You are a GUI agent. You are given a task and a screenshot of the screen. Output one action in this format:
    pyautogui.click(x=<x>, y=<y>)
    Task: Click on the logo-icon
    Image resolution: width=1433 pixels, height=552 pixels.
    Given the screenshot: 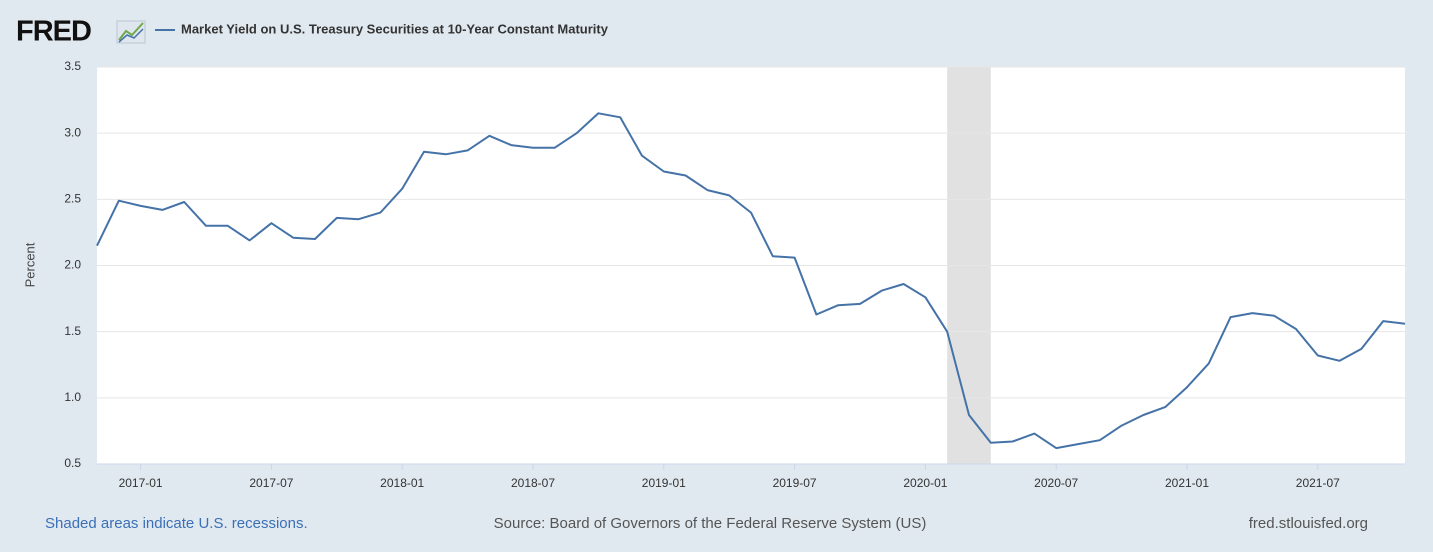 What is the action you would take?
    pyautogui.click(x=131, y=32)
    